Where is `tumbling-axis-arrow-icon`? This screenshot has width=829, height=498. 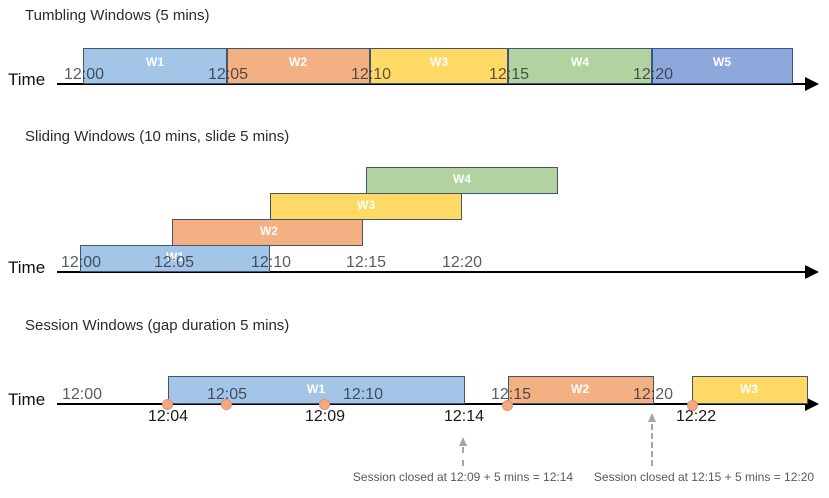
tumbling-axis-arrow-icon is located at coordinates (812, 84).